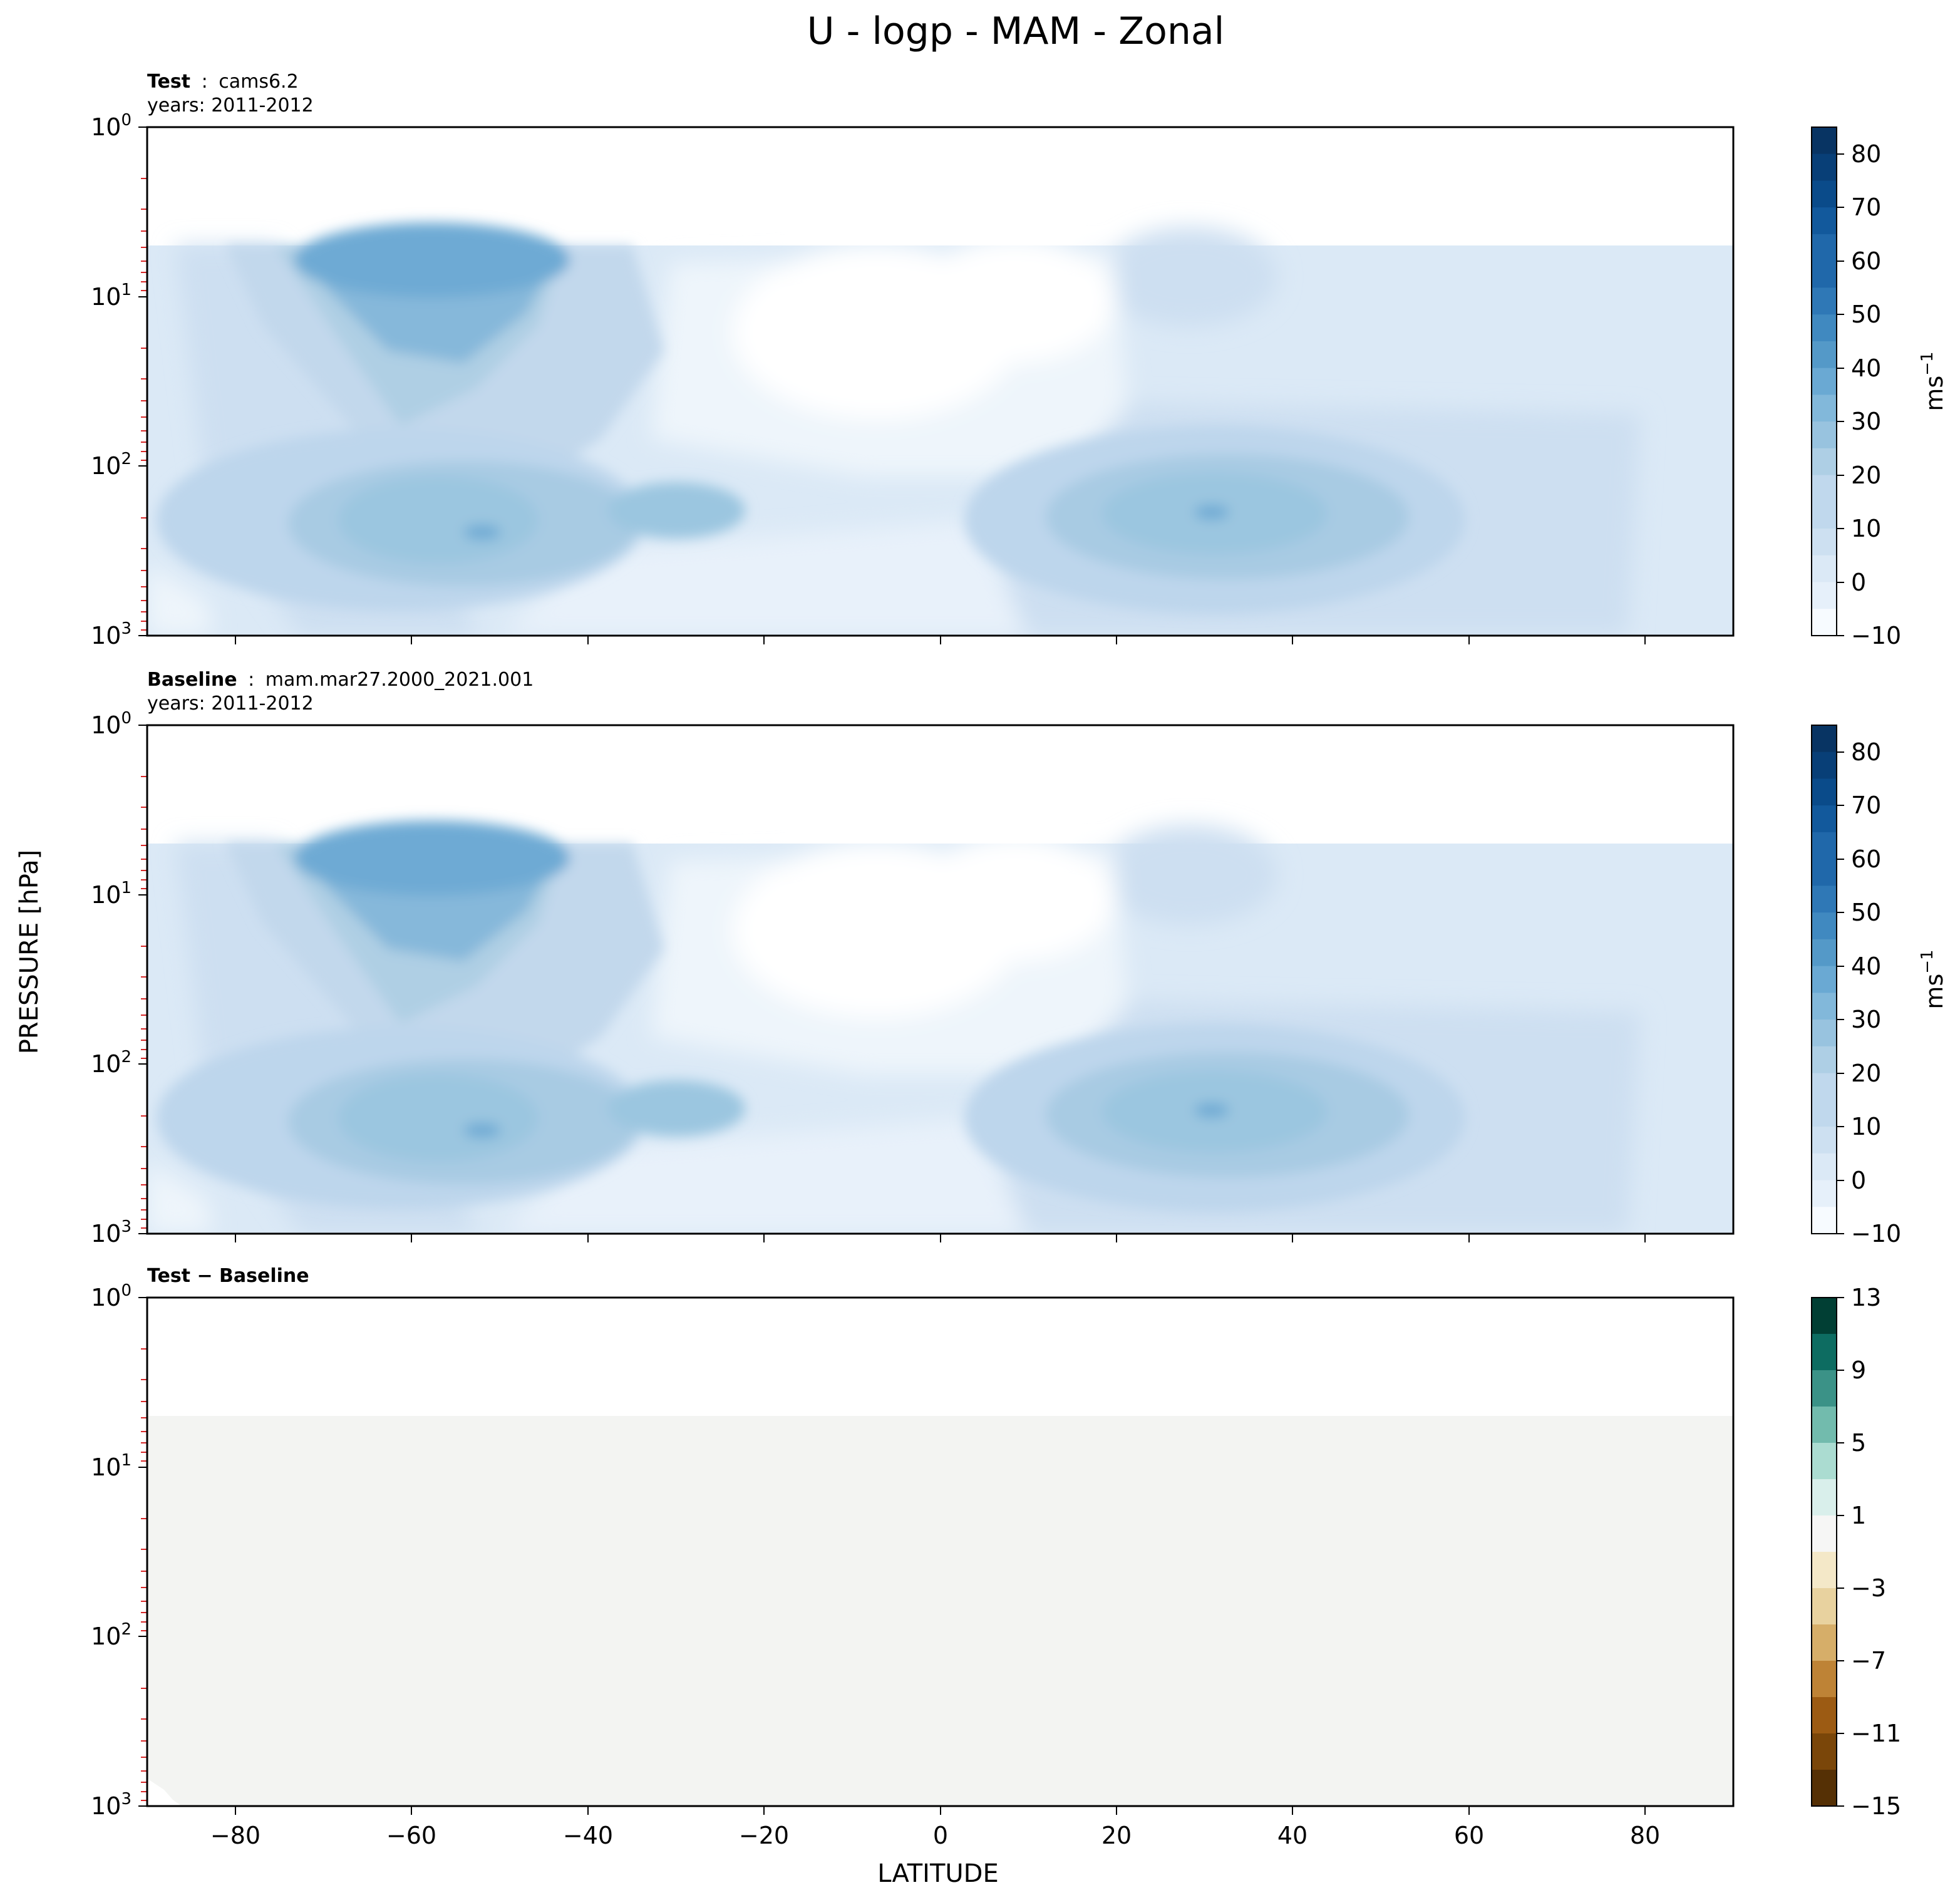 The width and height of the screenshot is (1960, 1900). What do you see at coordinates (764, 1835) in the screenshot?
I see `x-tick-label: −20` at bounding box center [764, 1835].